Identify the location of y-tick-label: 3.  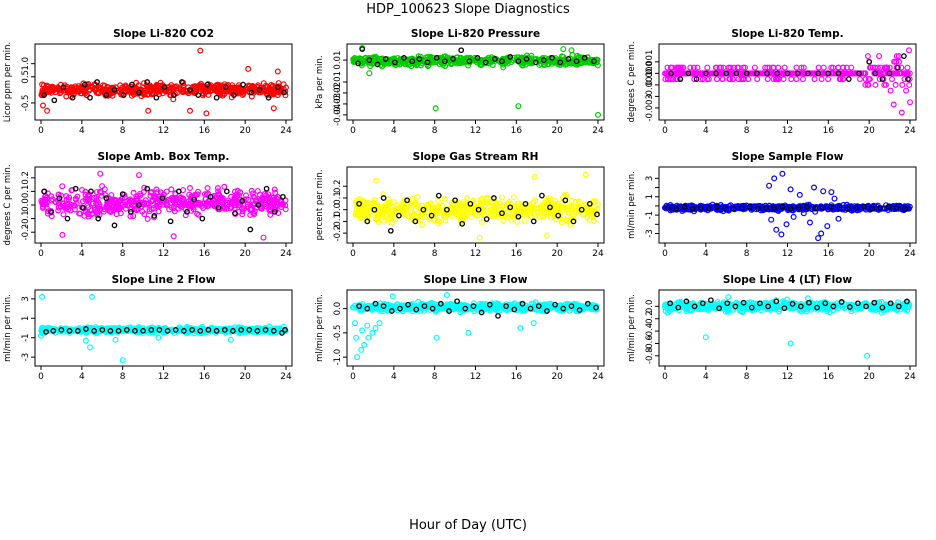
(26, 298).